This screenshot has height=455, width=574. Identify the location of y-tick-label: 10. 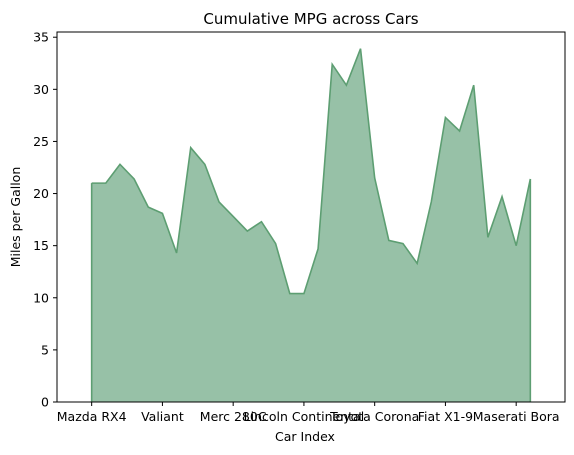
(41, 297).